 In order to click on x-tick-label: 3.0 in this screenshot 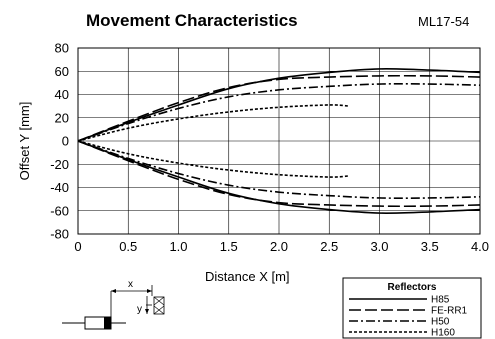, I will do `click(379, 246)`.